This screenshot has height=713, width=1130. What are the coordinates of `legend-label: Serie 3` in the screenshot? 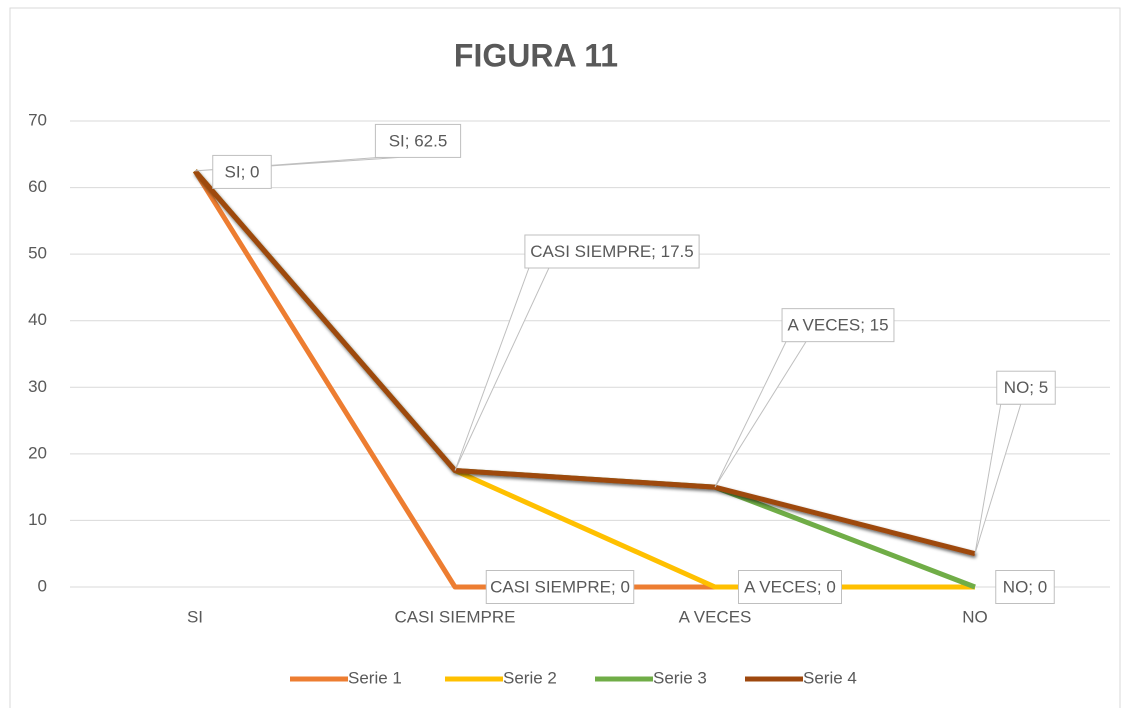 It's located at (680, 677).